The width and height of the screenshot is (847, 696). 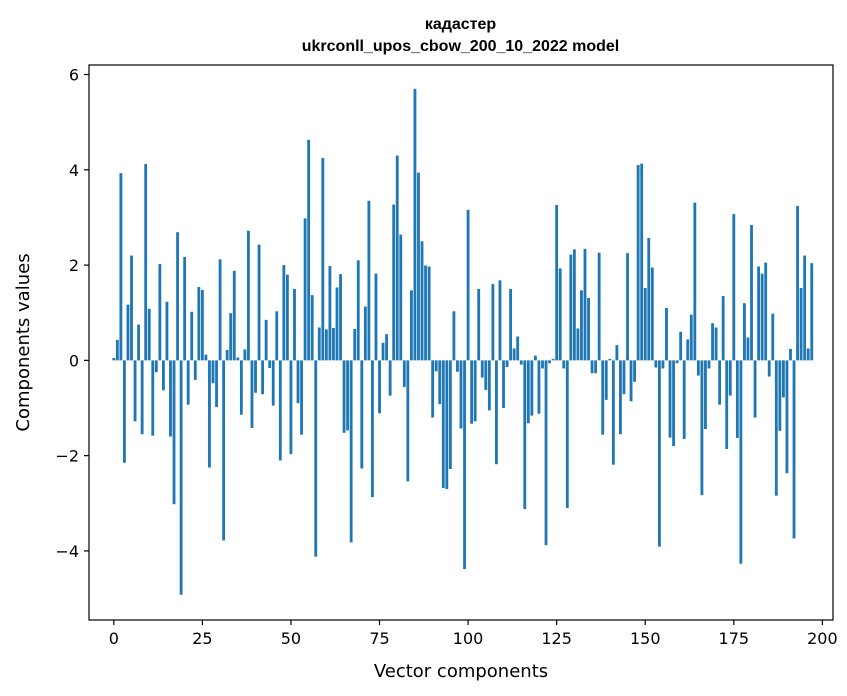 What do you see at coordinates (461, 24) in the screenshot?
I see `chart-title-line-1: кадастер` at bounding box center [461, 24].